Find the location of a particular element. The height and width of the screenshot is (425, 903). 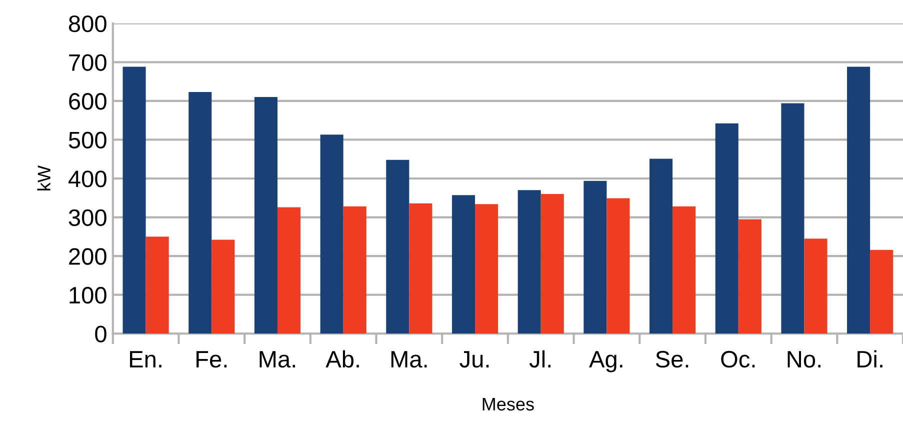

x-axis-title: Meses is located at coordinates (508, 404).